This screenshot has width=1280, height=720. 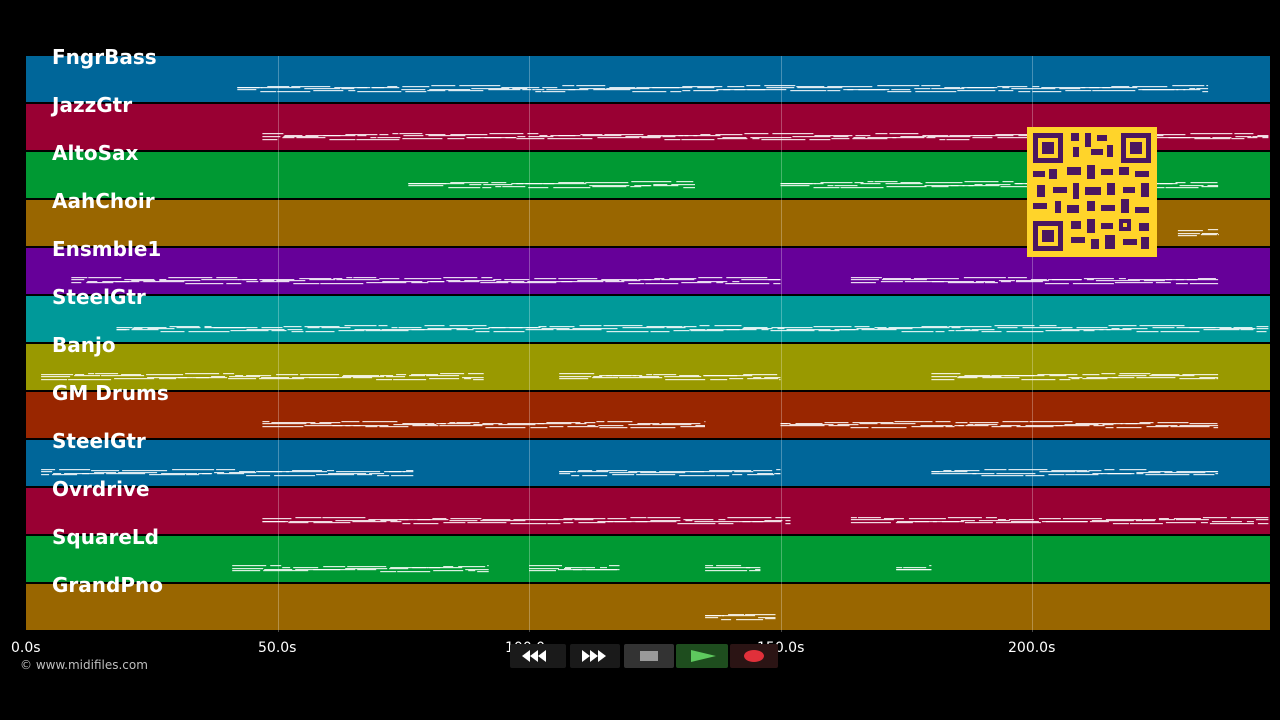 What do you see at coordinates (104, 57) in the screenshot?
I see `track-label: FngrBass` at bounding box center [104, 57].